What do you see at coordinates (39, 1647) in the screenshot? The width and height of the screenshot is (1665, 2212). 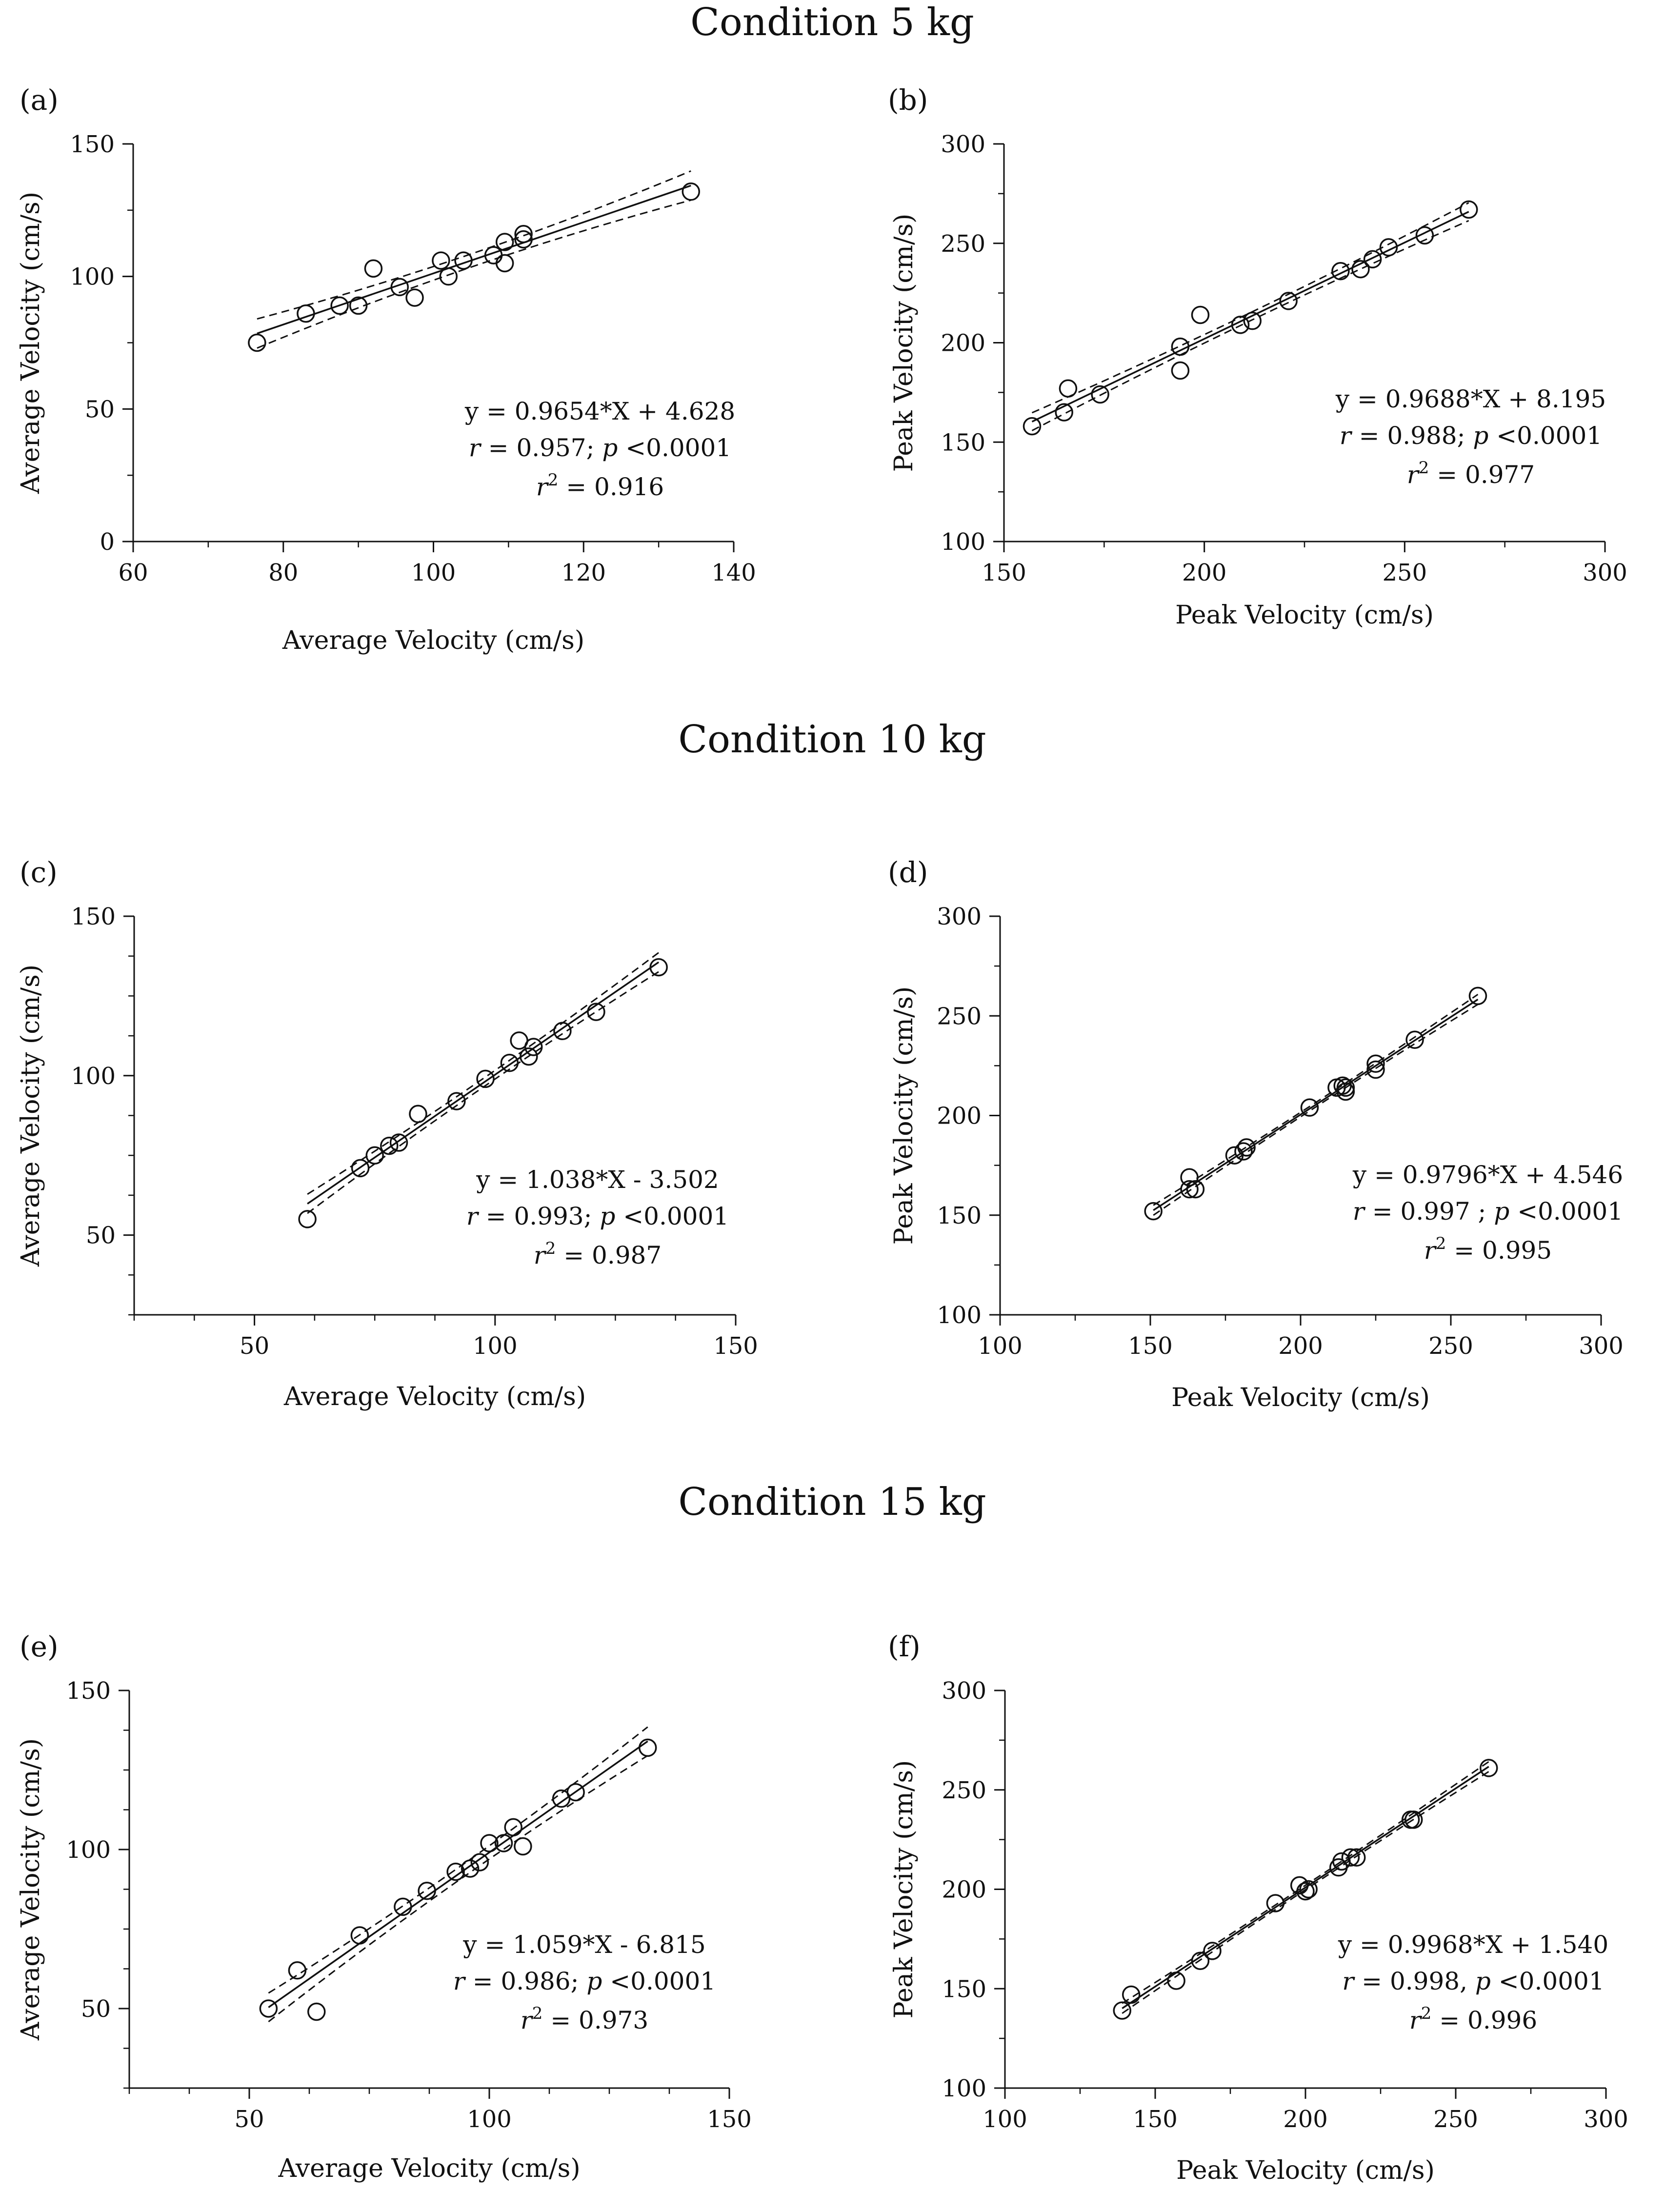 I see `panel-label-e: (e)` at bounding box center [39, 1647].